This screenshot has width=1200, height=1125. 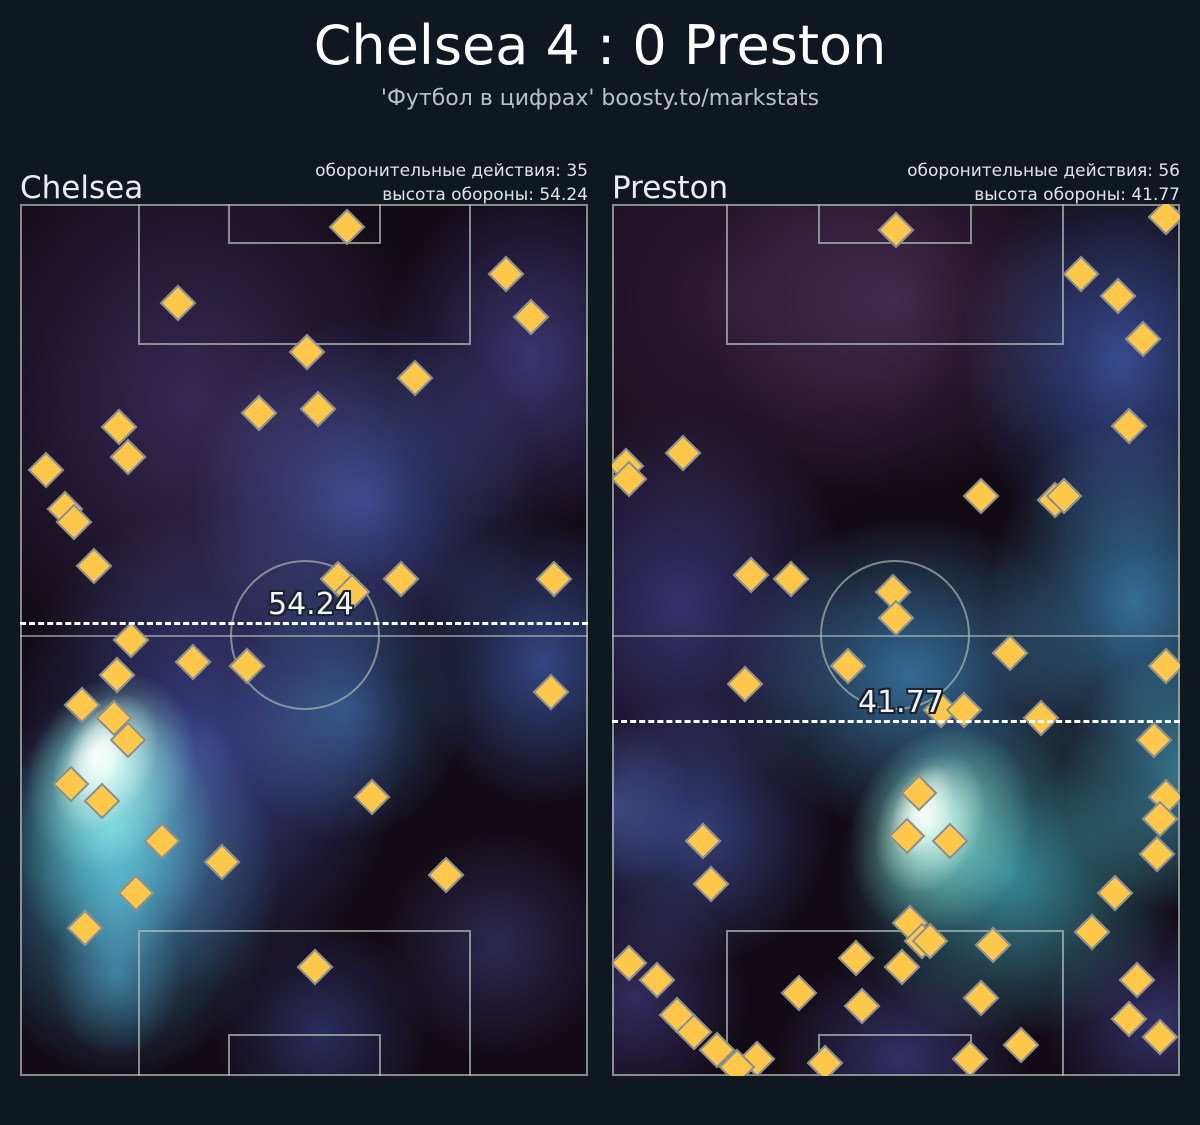 What do you see at coordinates (304, 1055) in the screenshot?
I see `goal-area-bottom` at bounding box center [304, 1055].